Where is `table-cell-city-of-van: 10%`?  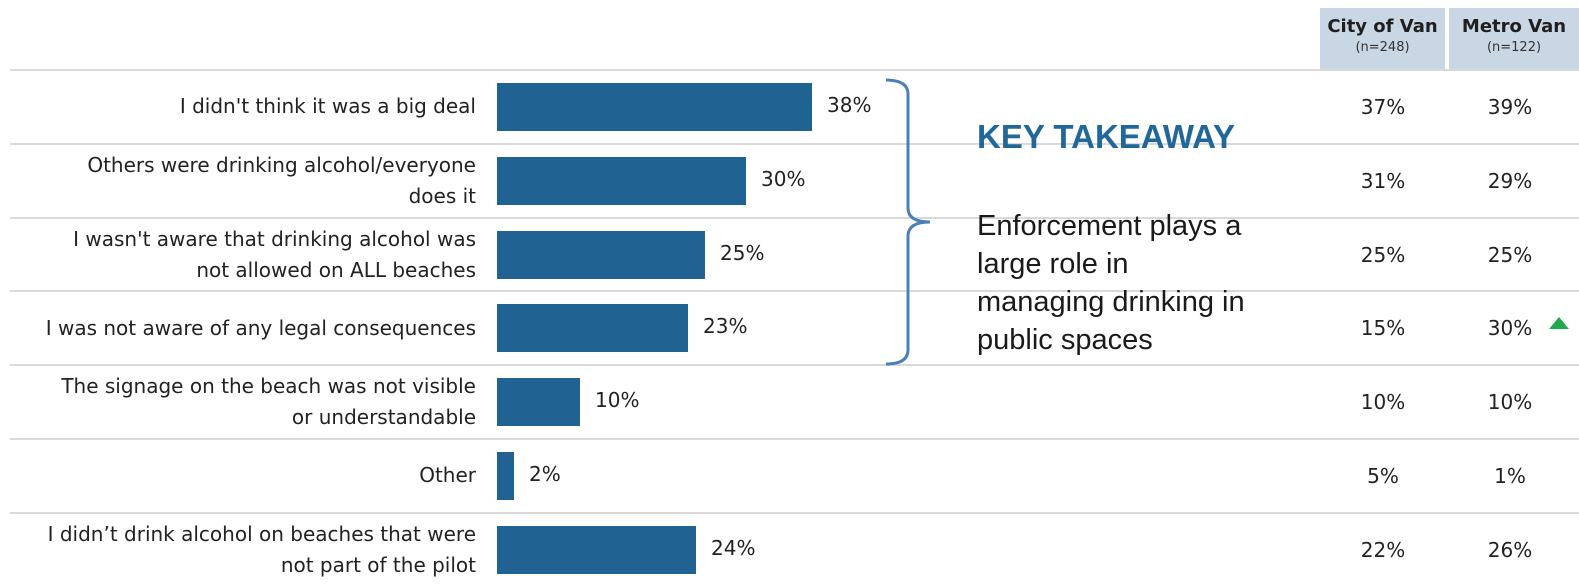
table-cell-city-of-van: 10% is located at coordinates (1383, 402).